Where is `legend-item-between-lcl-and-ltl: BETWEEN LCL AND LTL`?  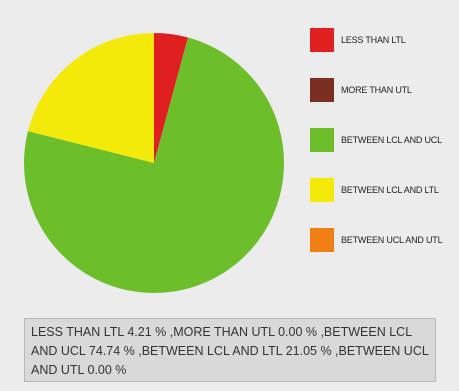
legend-item-between-lcl-and-ltl: BETWEEN LCL AND LTL is located at coordinates (384, 203).